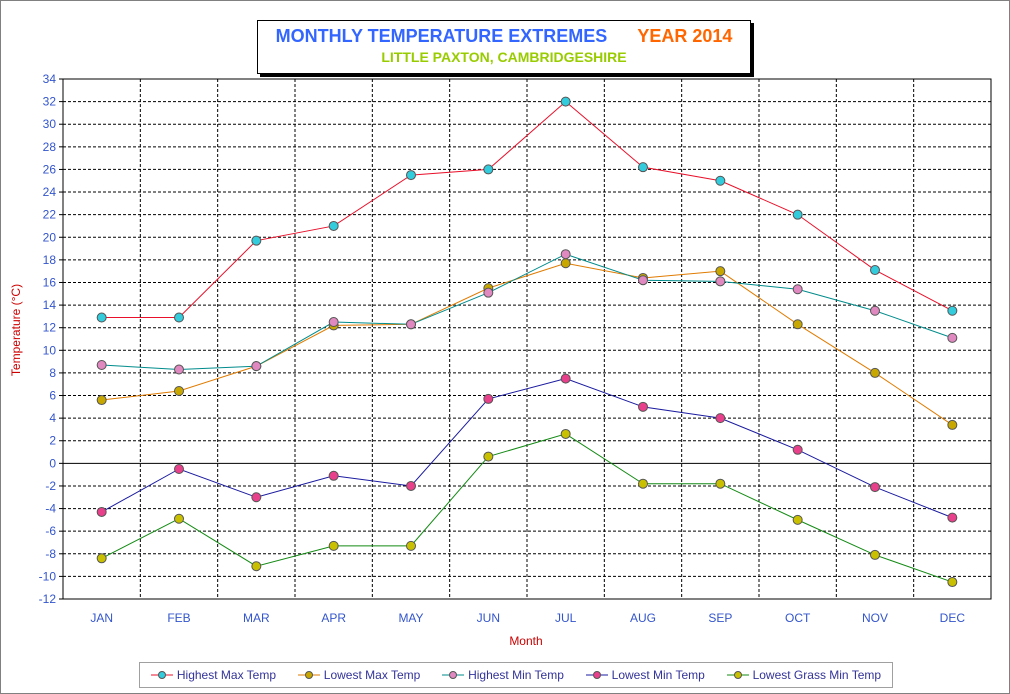  Describe the element at coordinates (525, 641) in the screenshot. I see `x-axis-label: Month` at that location.